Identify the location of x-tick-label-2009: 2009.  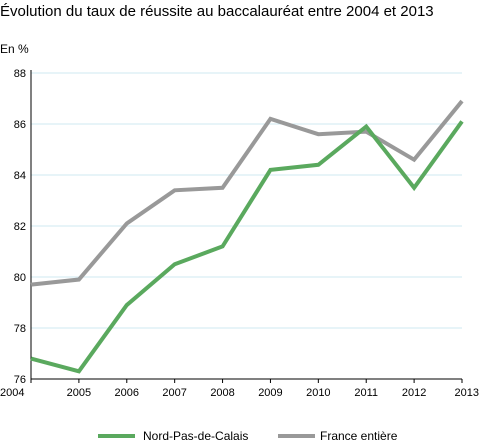
(270, 393).